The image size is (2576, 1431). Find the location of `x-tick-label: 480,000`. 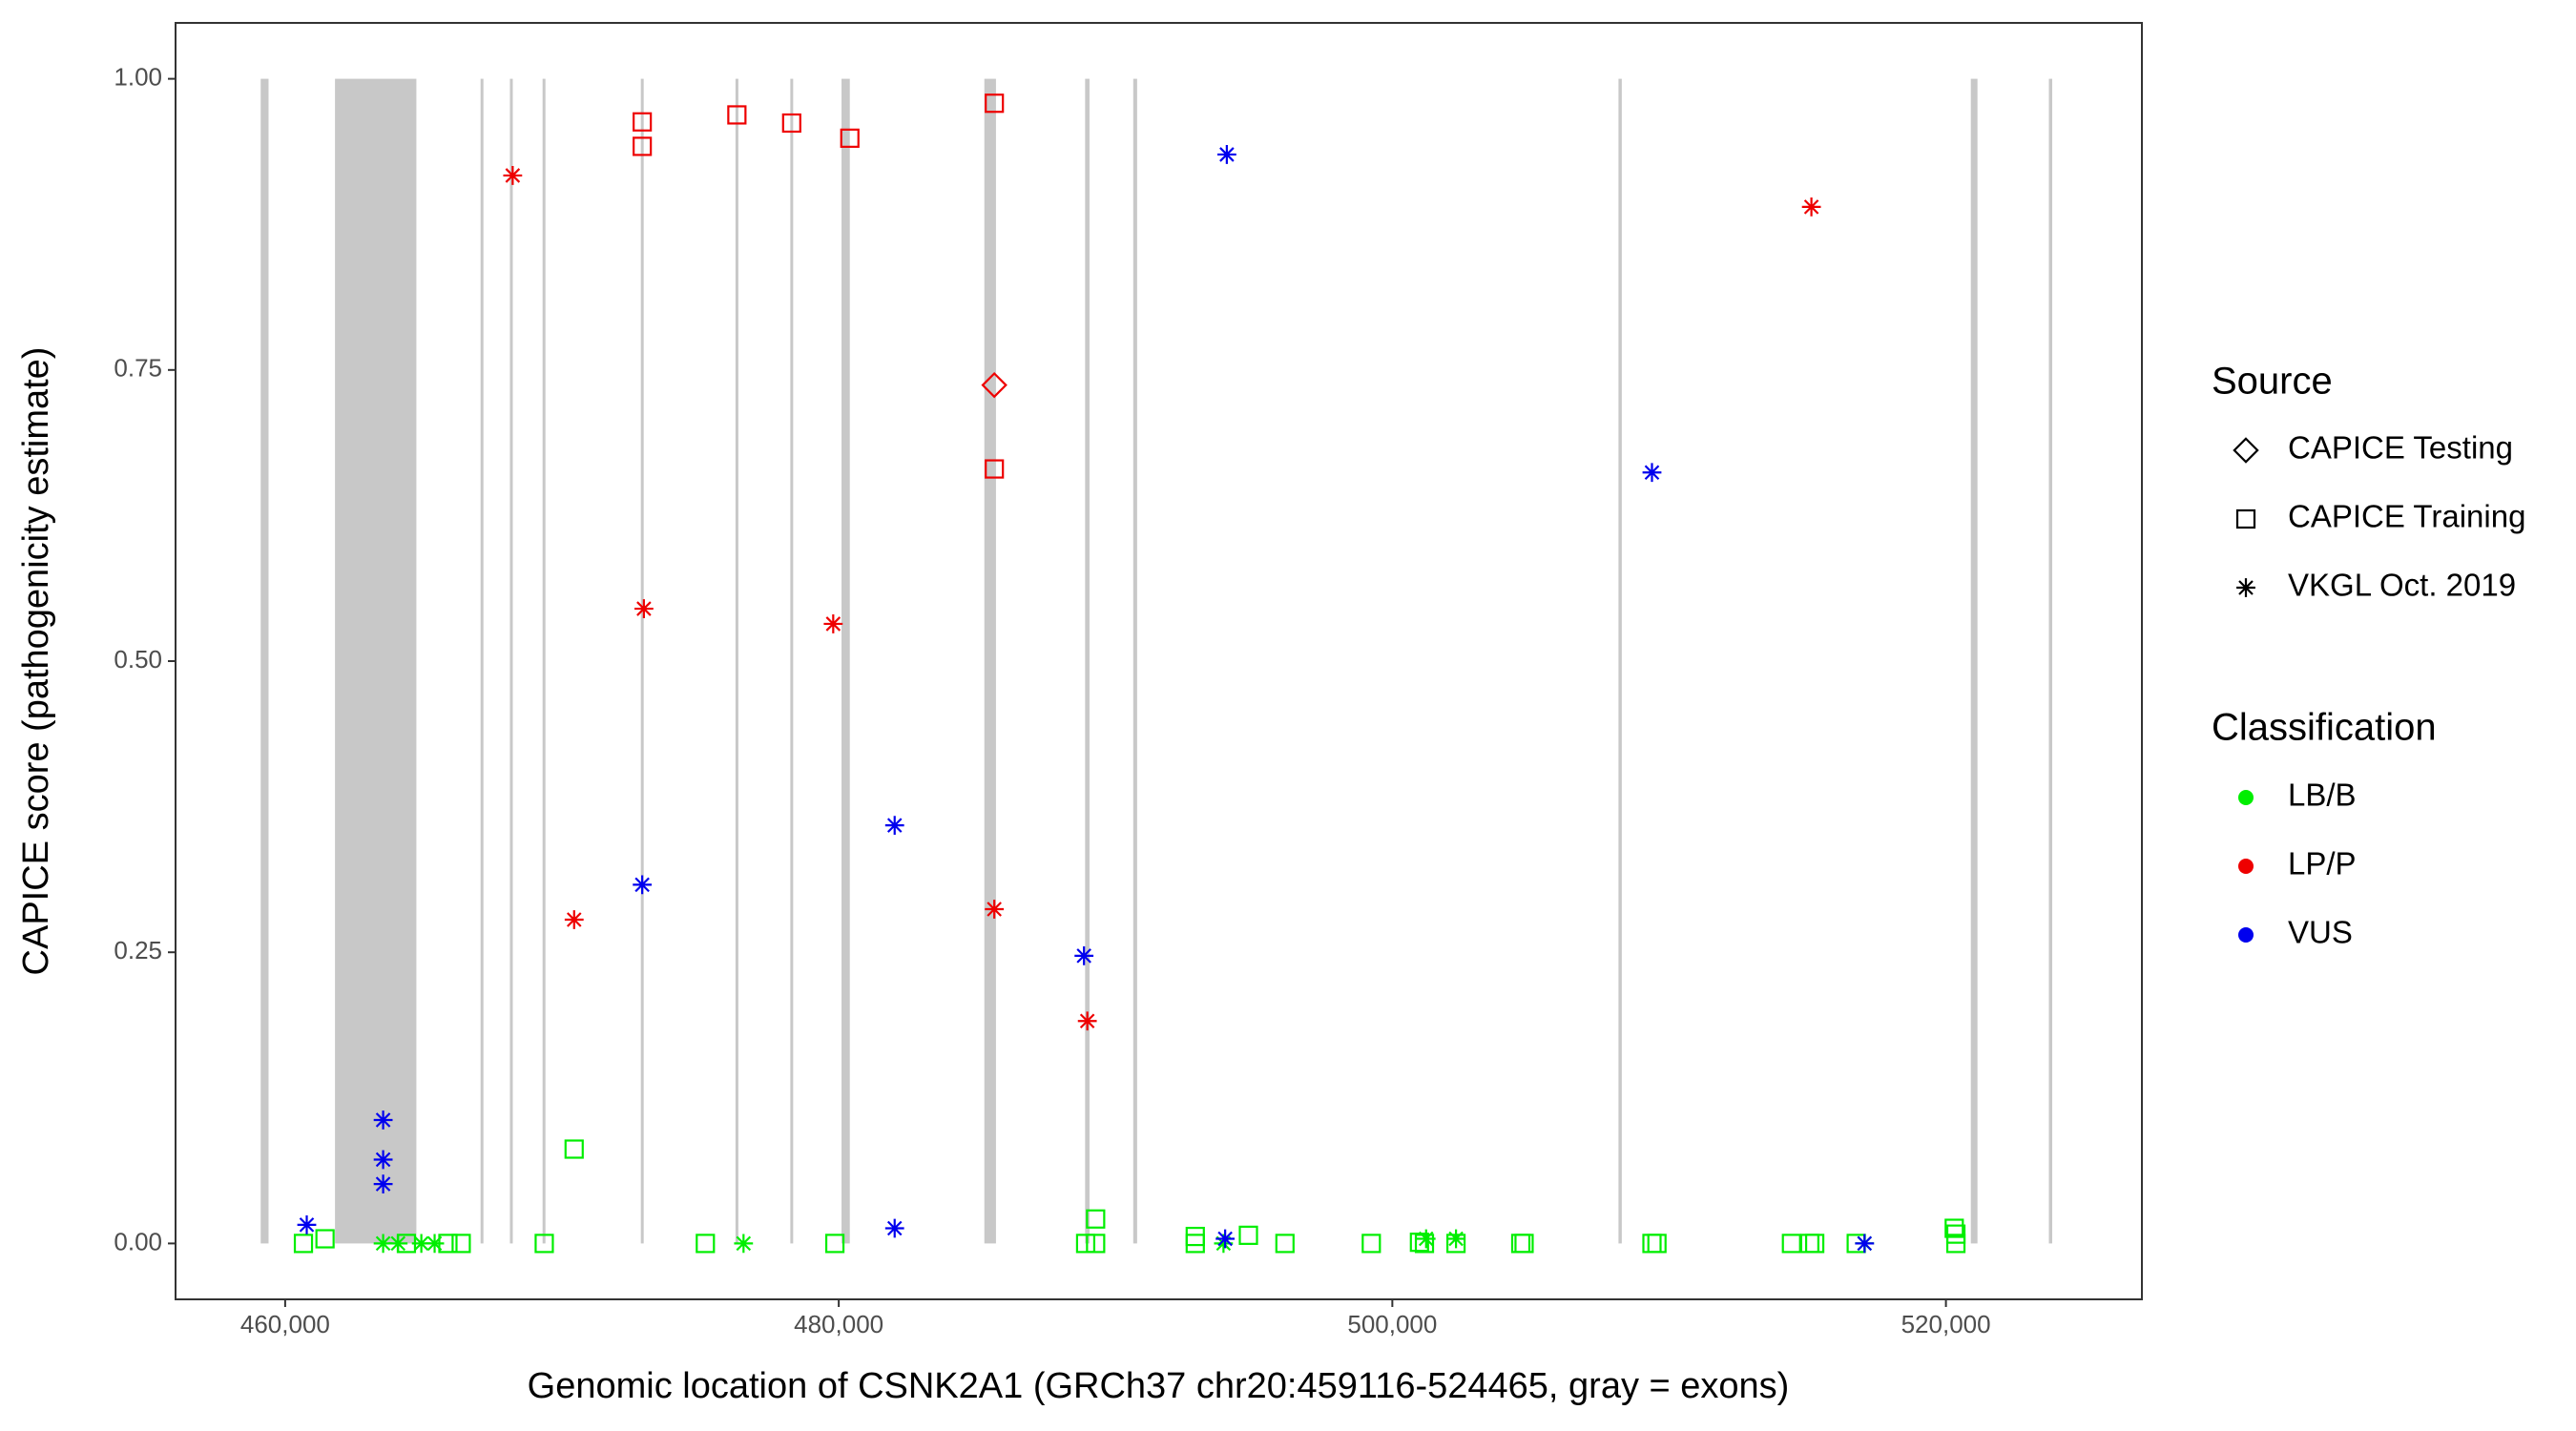

x-tick-label: 480,000 is located at coordinates (838, 1324).